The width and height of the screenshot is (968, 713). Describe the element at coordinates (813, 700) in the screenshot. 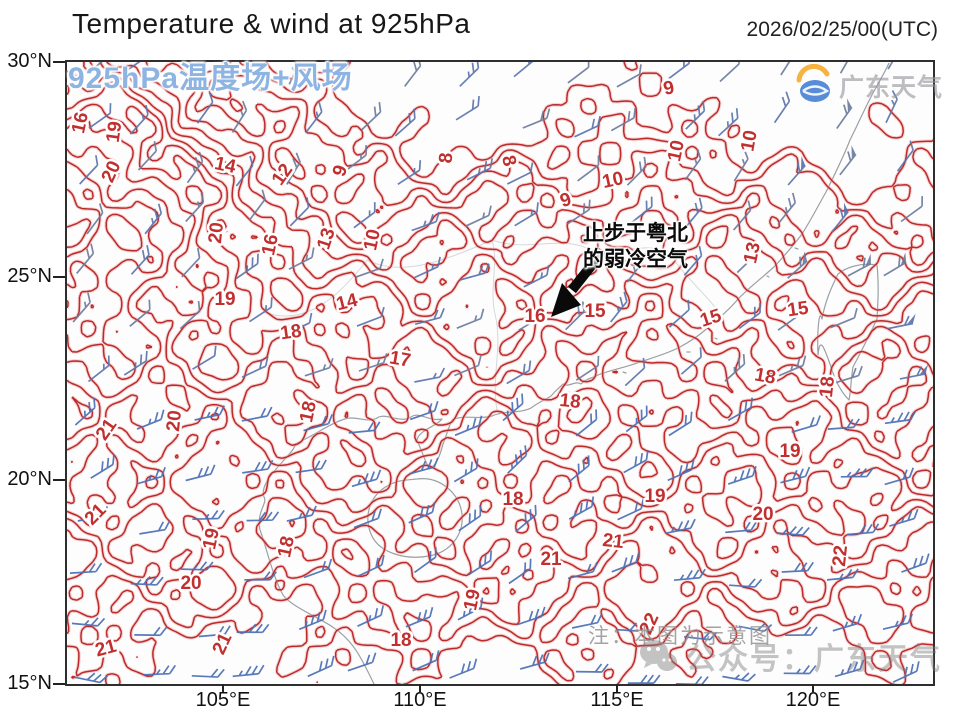

I see `lon-tick-label: 120°E` at that location.